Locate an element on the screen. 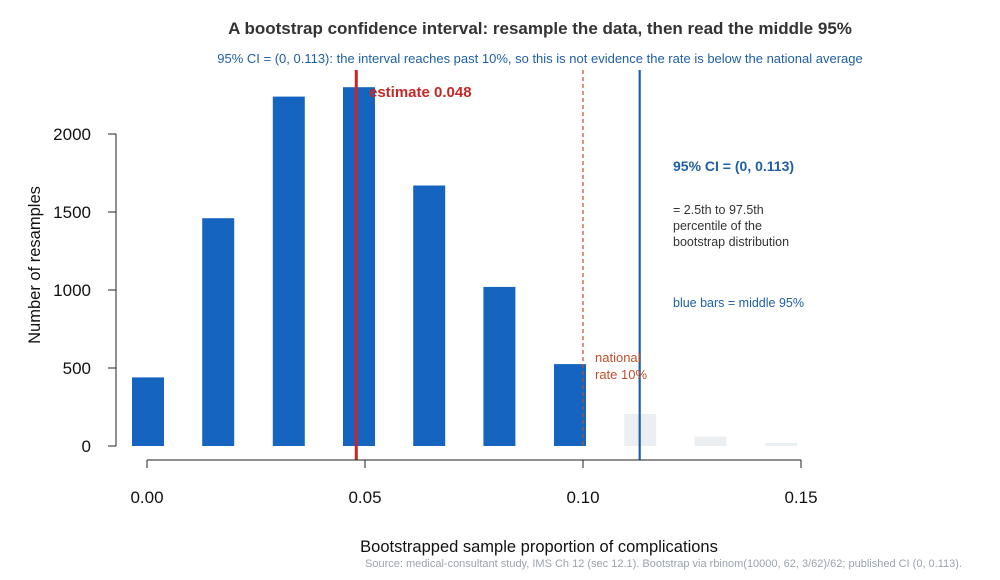 This screenshot has height=580, width=1000. blue-bars-note: blue bars = middle 95% is located at coordinates (738, 303).